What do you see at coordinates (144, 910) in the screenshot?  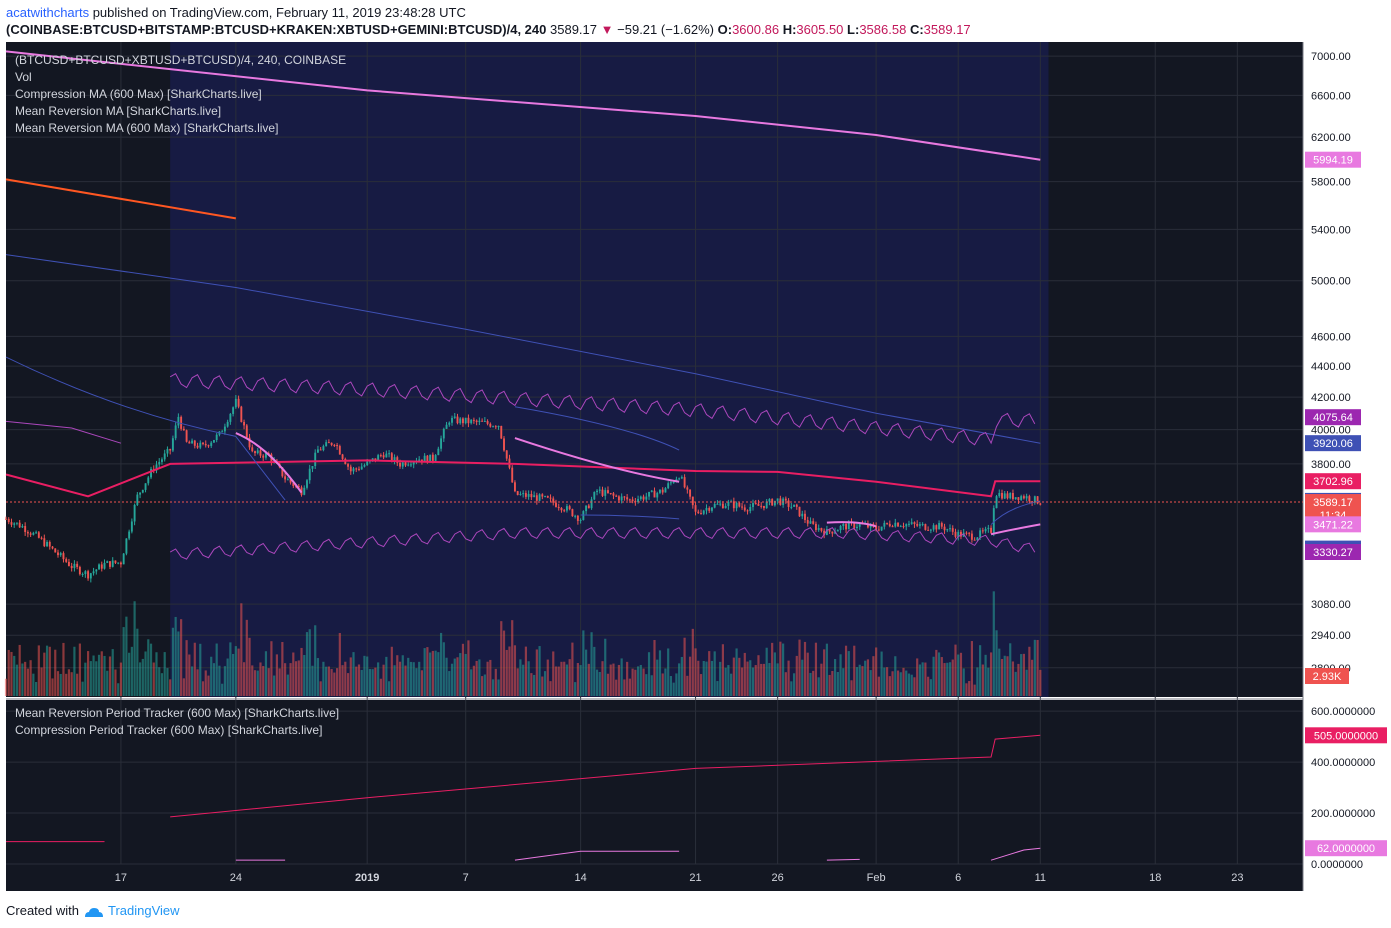 I see `tradingview-brand: TradingView` at bounding box center [144, 910].